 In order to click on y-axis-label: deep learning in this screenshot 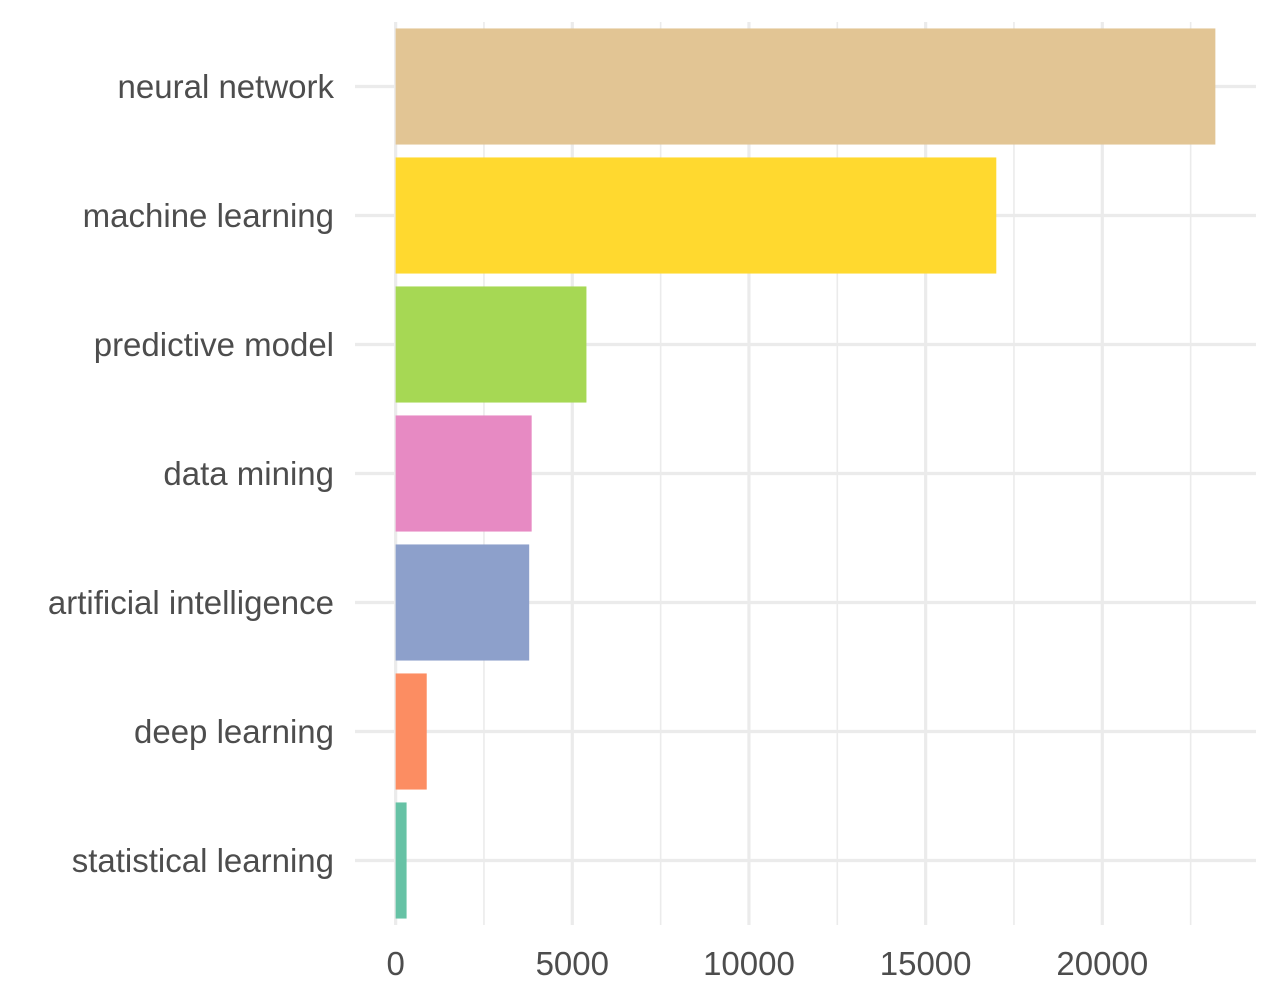, I will do `click(234, 731)`.